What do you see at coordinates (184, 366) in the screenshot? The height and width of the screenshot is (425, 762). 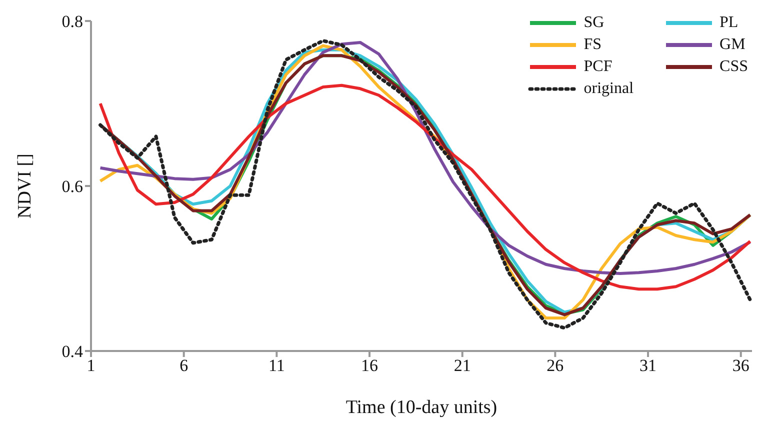 I see `x-tick-label: 6` at bounding box center [184, 366].